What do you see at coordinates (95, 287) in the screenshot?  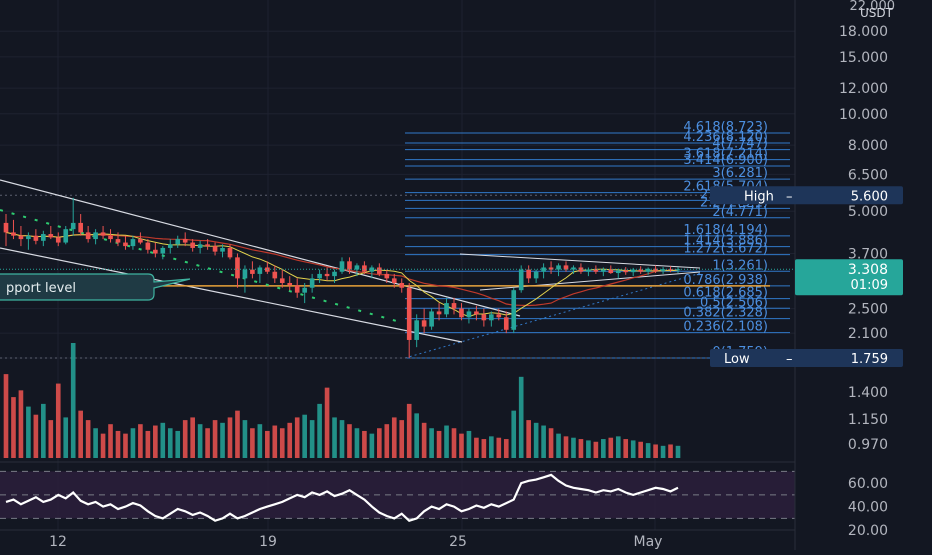 I see `support-callout: pport level` at bounding box center [95, 287].